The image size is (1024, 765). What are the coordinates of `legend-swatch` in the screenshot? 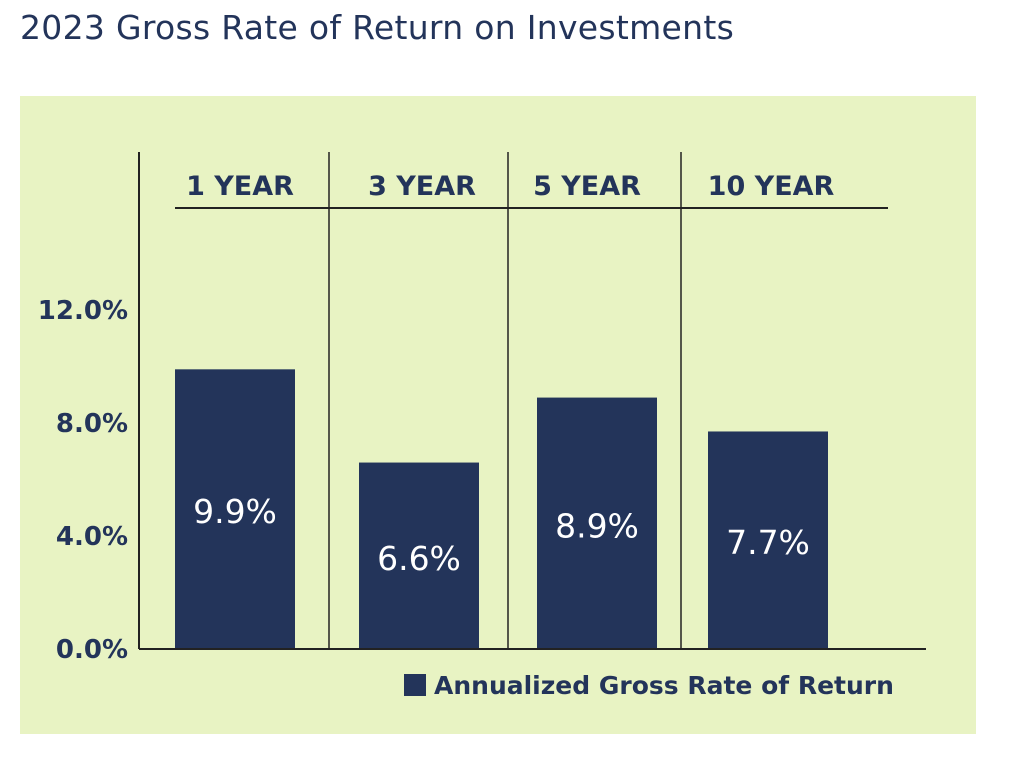 It's located at (415, 685).